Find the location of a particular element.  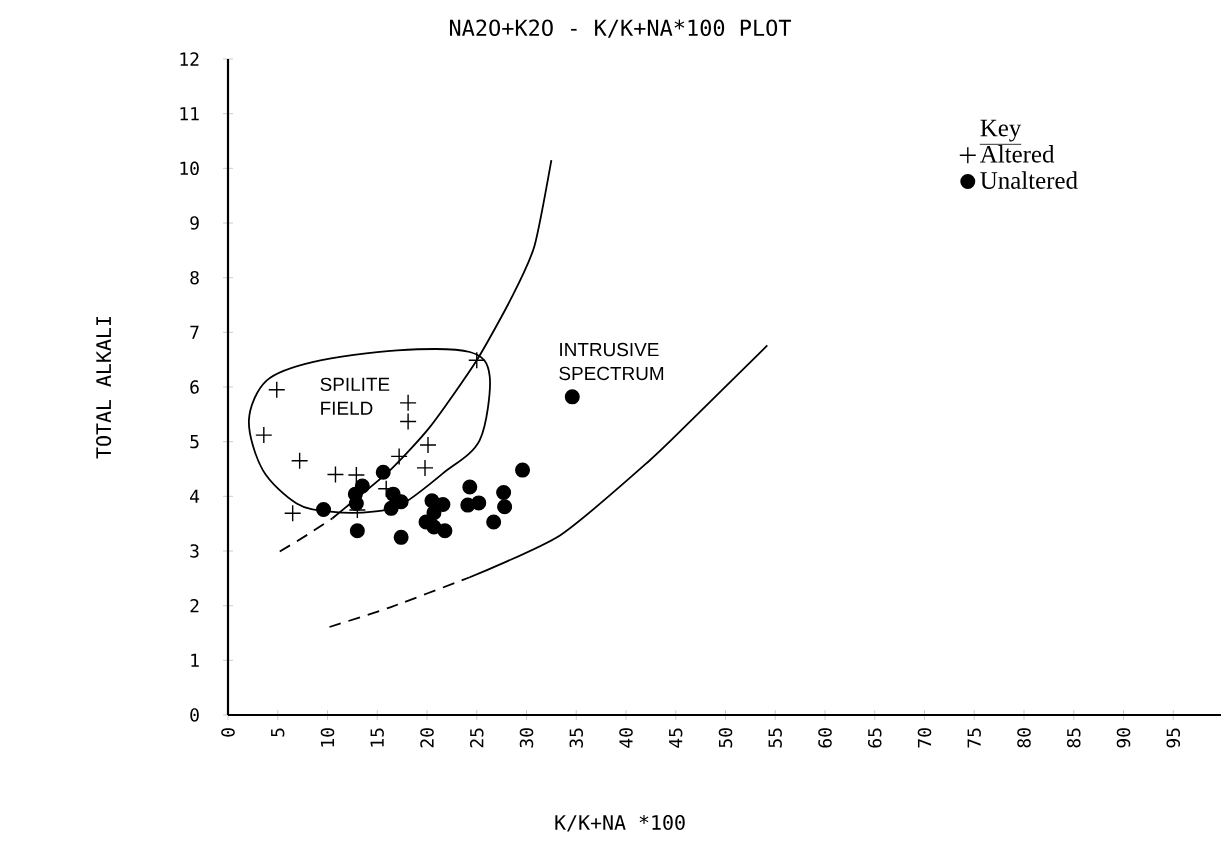

y-tick-label: 1 is located at coordinates (195, 660).